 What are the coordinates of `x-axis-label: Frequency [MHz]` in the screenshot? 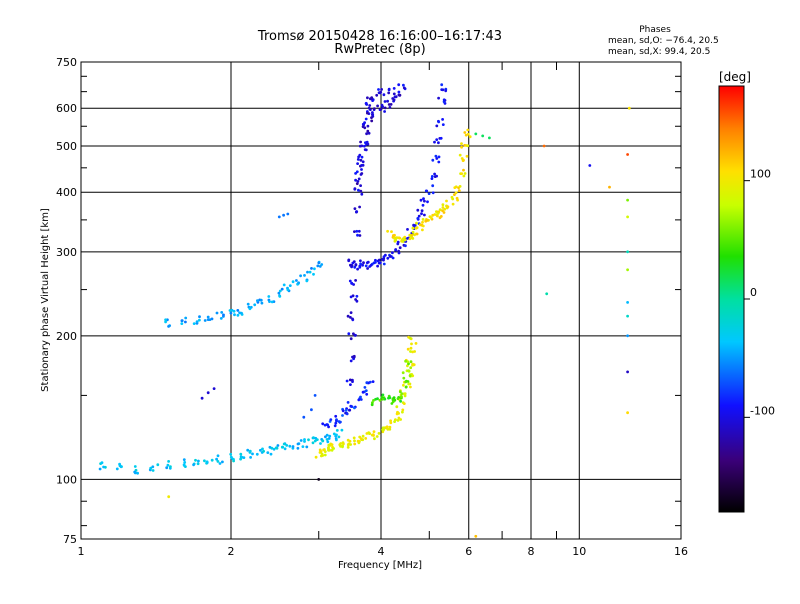 It's located at (380, 565).